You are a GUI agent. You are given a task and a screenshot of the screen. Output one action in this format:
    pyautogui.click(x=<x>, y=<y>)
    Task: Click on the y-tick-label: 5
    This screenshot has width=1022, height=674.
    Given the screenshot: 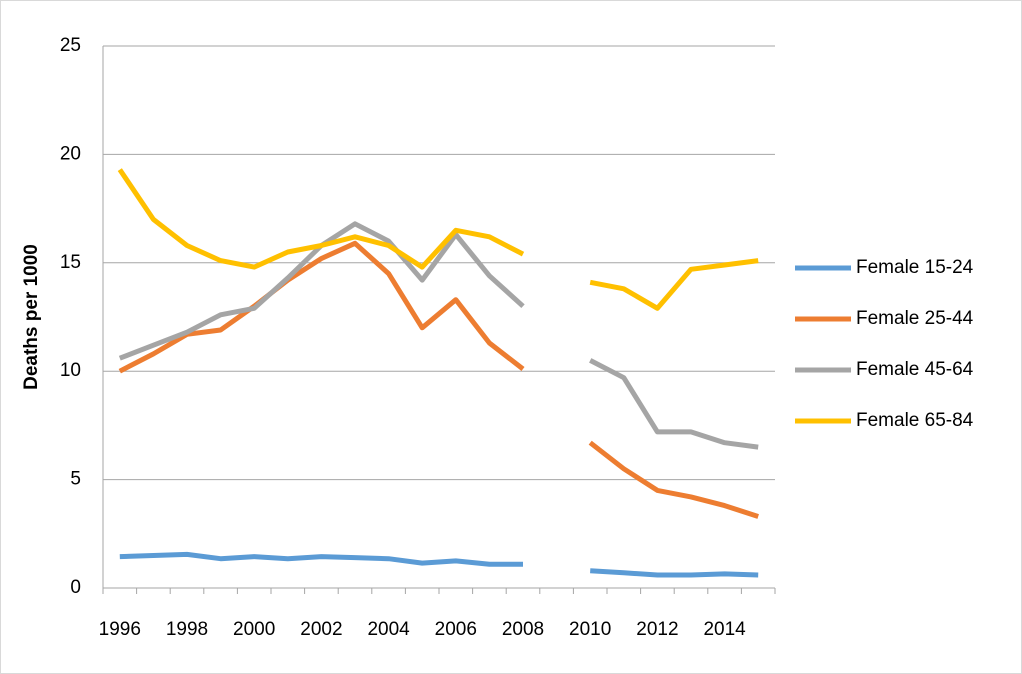 What is the action you would take?
    pyautogui.click(x=75, y=479)
    